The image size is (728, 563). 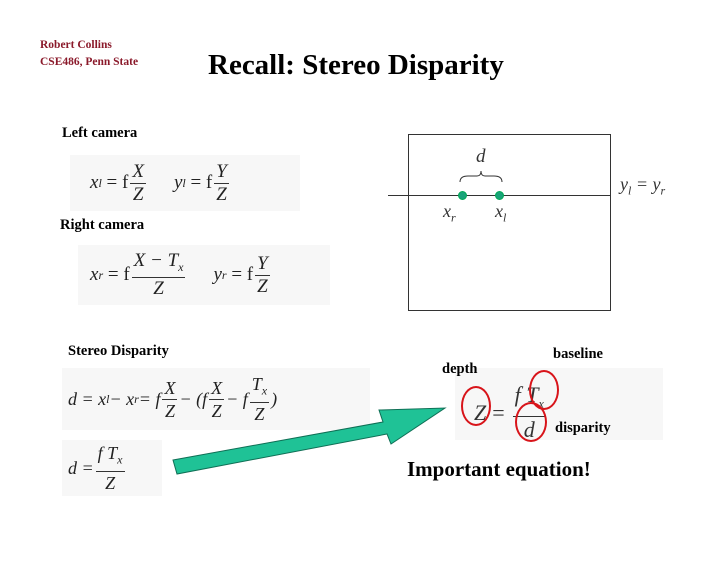 I want to click on xr-label: xr, so click(x=449, y=213).